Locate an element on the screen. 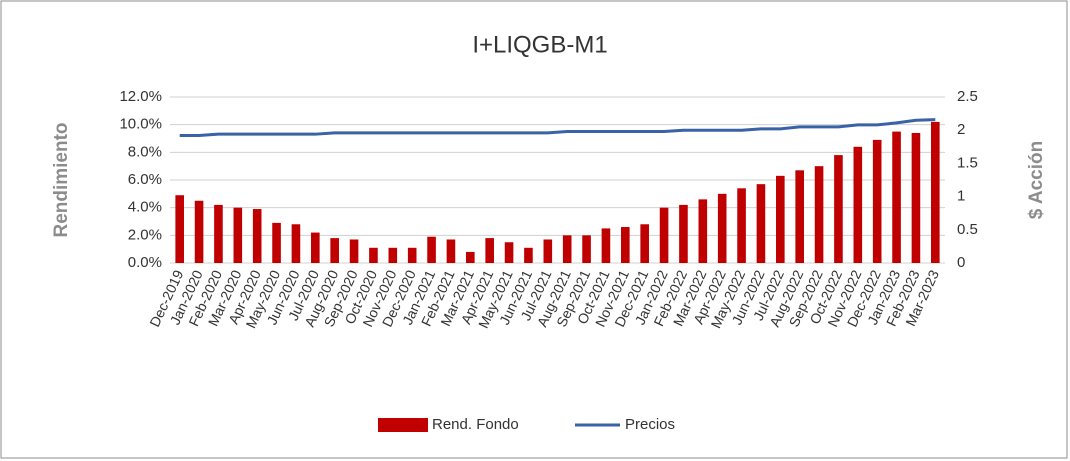 The image size is (1070, 461). y-tick-label: 6.0% is located at coordinates (145, 179).